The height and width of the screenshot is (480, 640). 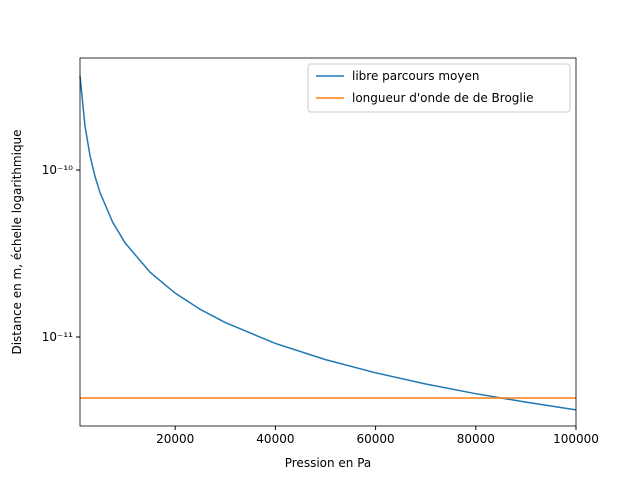 I want to click on x-tick-label: 100000, so click(x=576, y=439).